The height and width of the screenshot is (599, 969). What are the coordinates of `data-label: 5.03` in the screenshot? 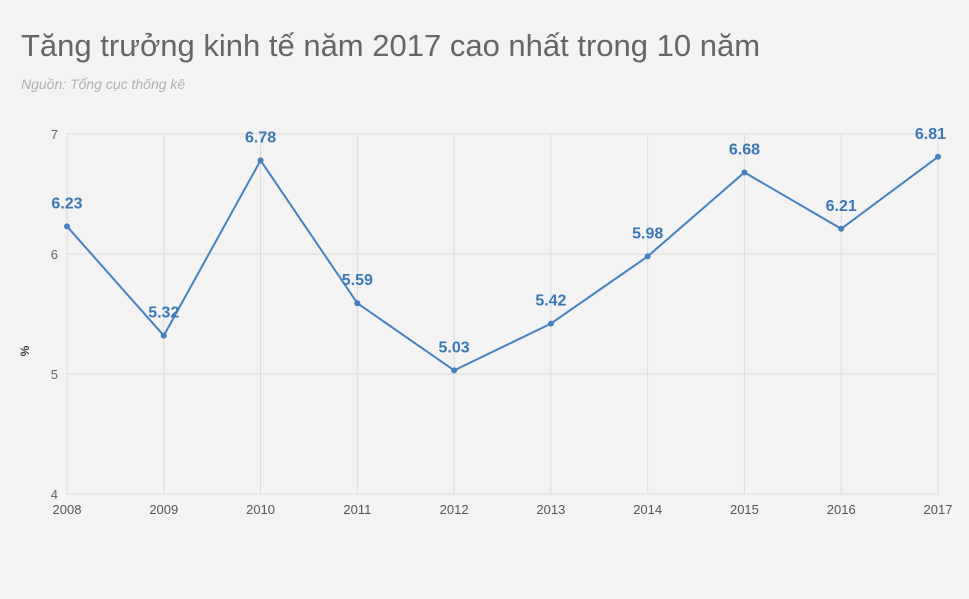 It's located at (454, 347).